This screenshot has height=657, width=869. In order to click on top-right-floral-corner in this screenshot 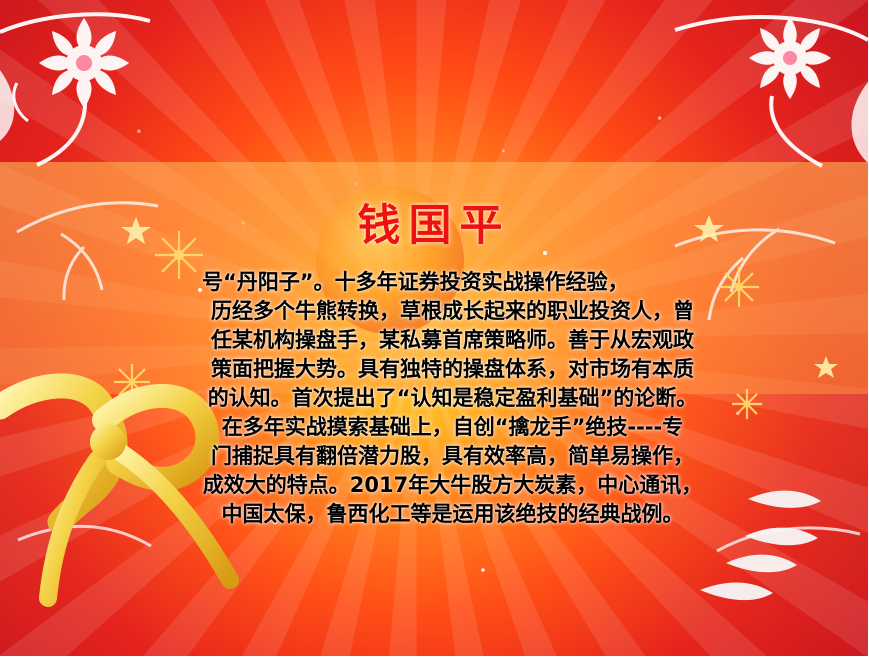, I will do `click(771, 84)`.